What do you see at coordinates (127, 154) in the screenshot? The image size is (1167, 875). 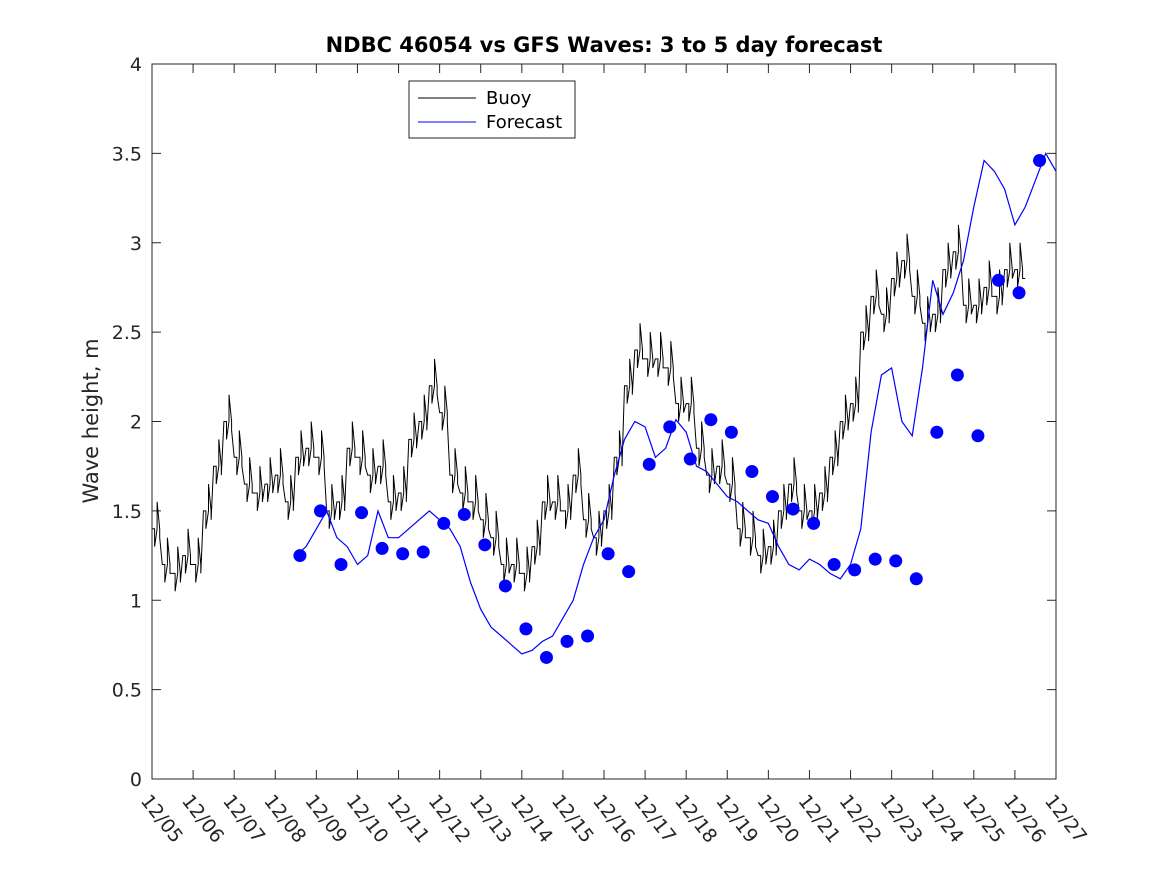 I see `y-tick-label: 3.5` at bounding box center [127, 154].